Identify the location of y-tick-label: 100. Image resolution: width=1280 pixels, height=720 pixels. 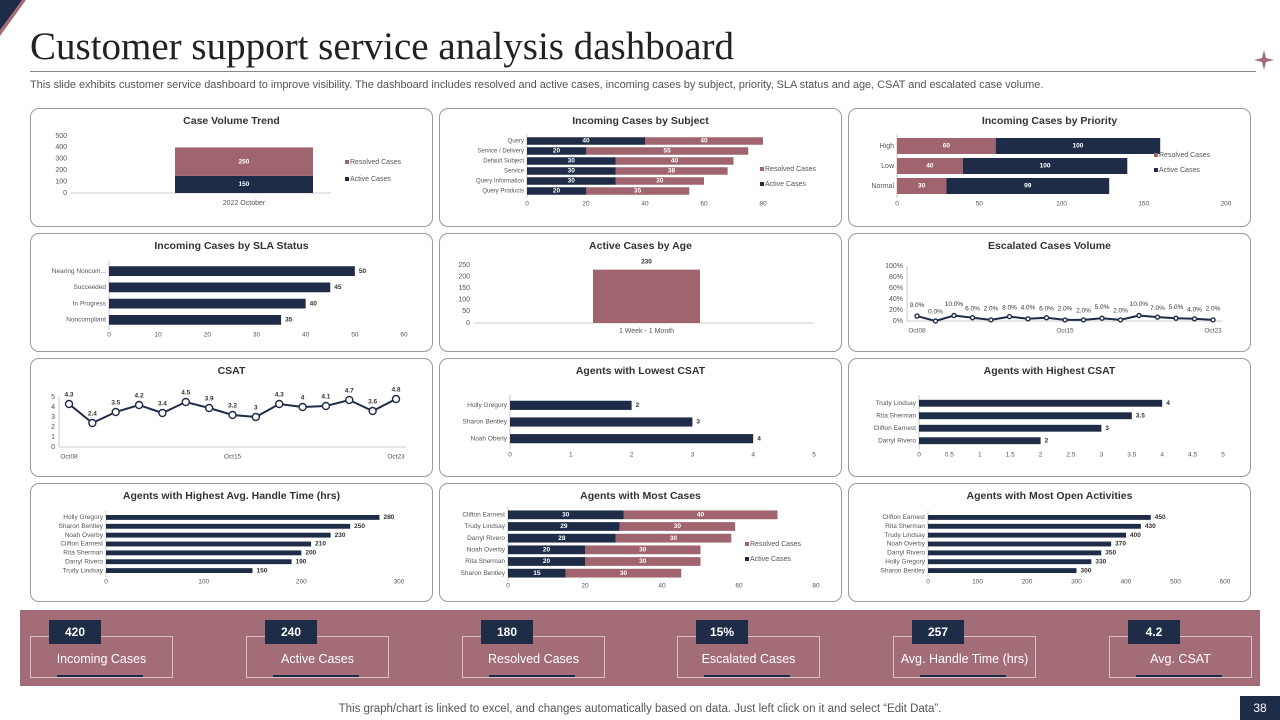
(464, 300).